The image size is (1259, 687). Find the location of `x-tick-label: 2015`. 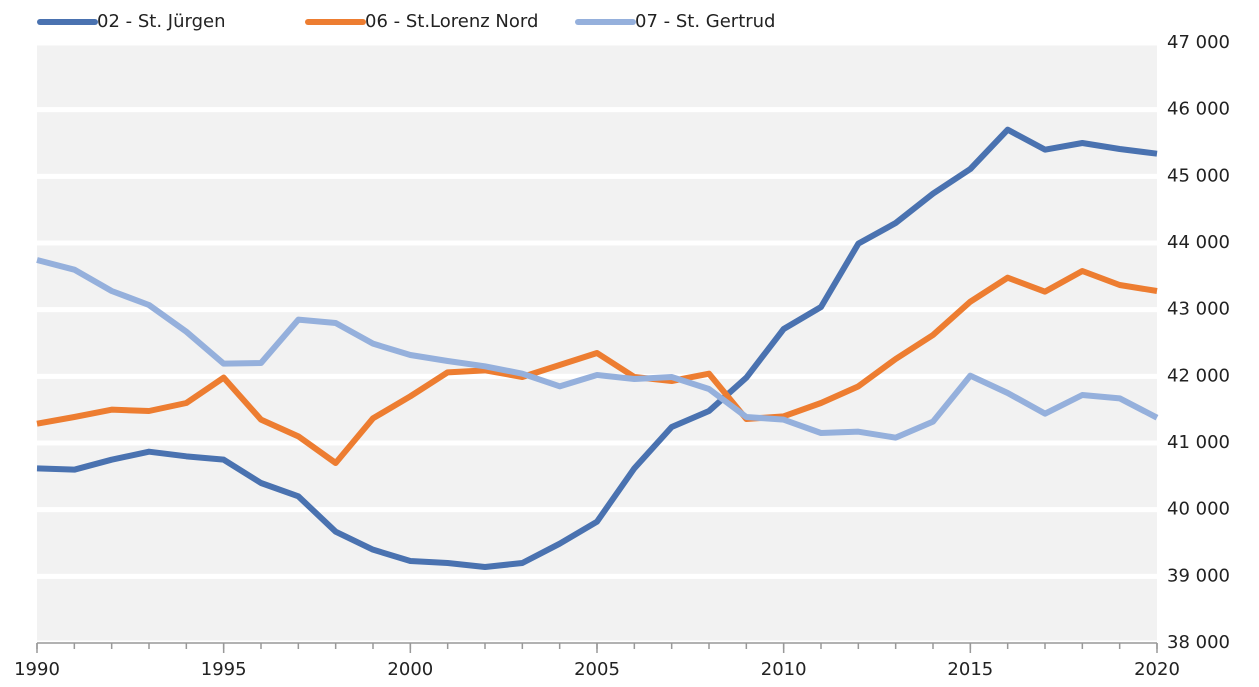

x-tick-label: 2015 is located at coordinates (970, 669).